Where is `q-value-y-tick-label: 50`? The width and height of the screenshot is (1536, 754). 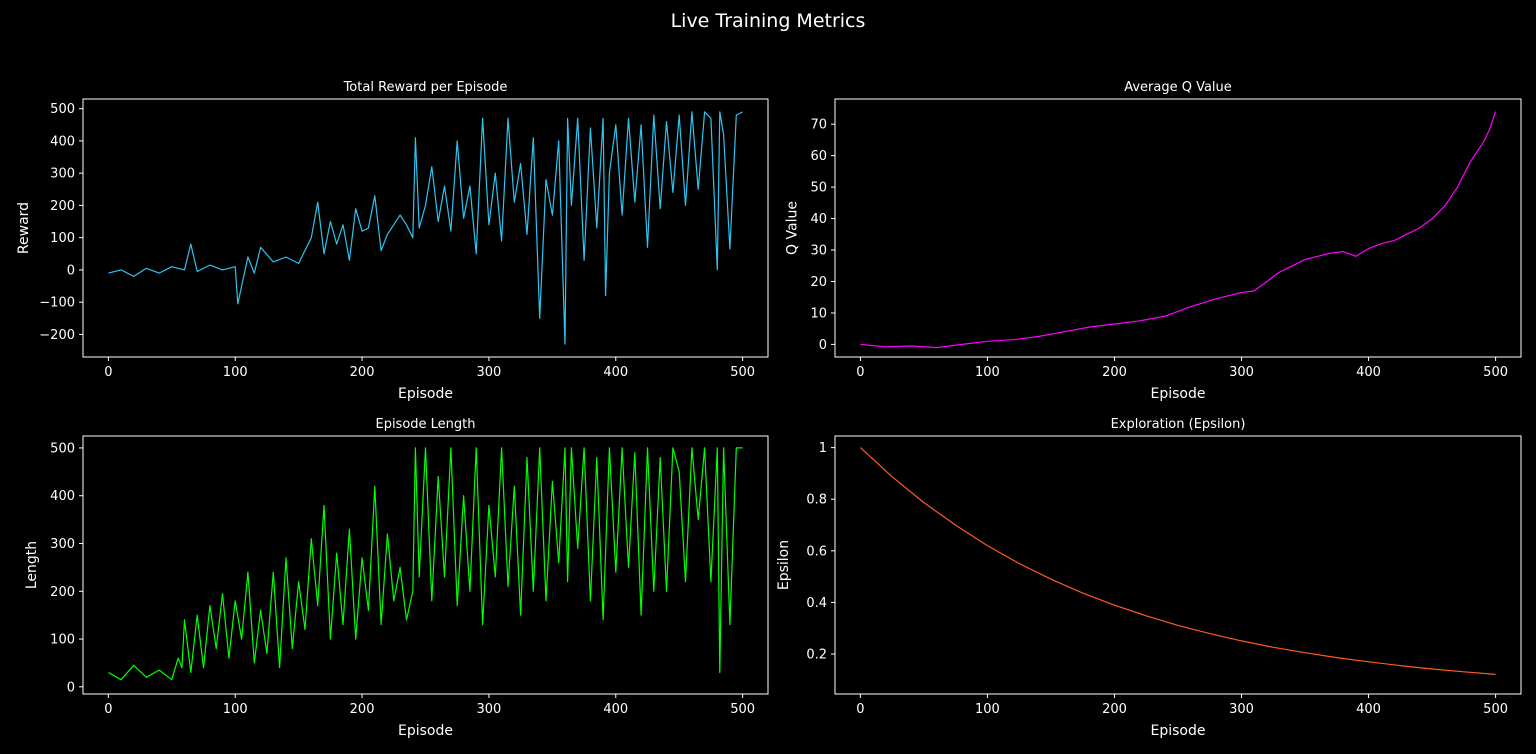
q-value-y-tick-label: 50 is located at coordinates (818, 188).